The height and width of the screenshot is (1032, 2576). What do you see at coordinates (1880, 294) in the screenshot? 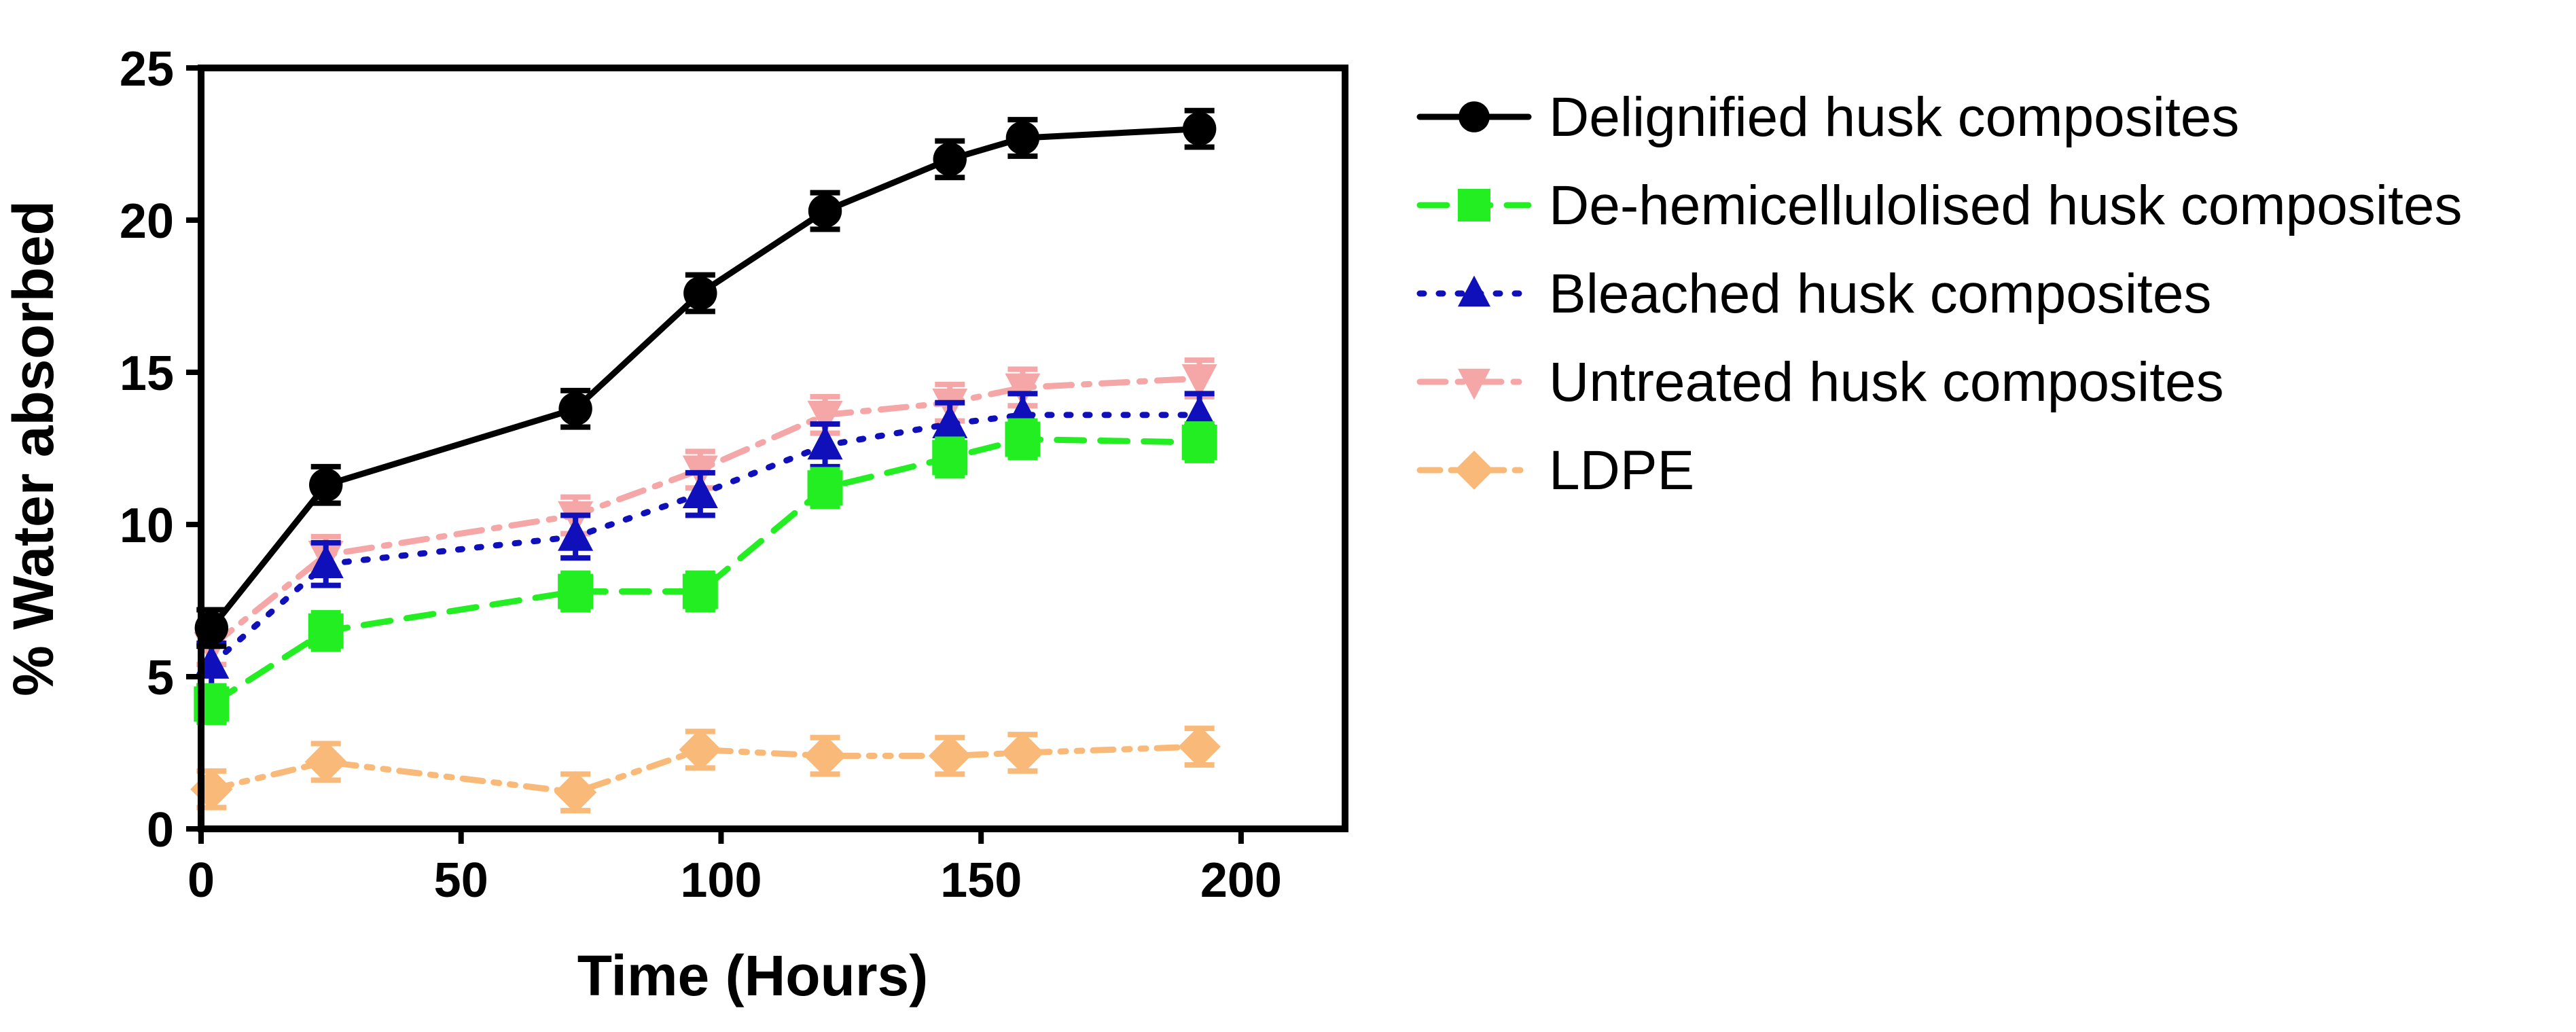
I see `legend-label: Bleached husk composites` at bounding box center [1880, 294].